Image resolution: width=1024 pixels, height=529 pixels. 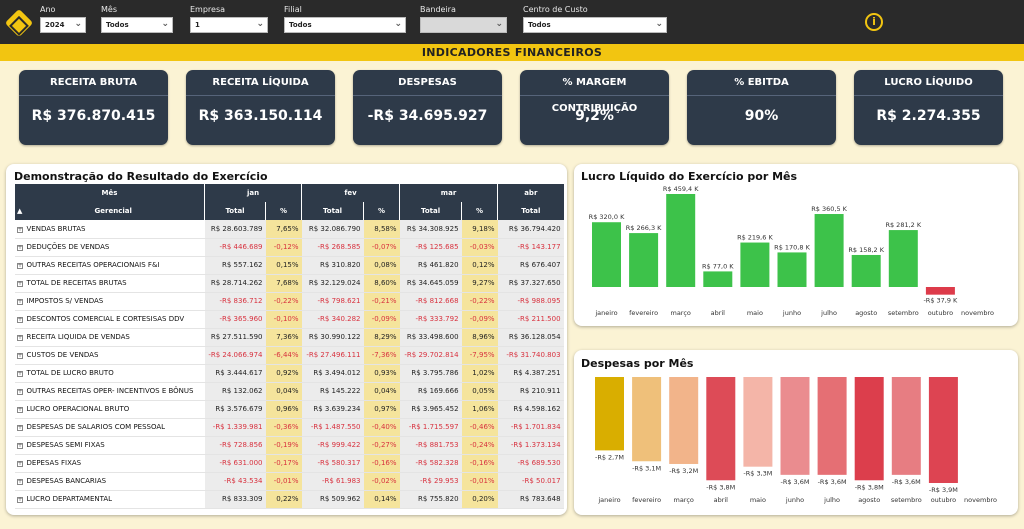 I want to click on month-header: mar, so click(x=448, y=193).